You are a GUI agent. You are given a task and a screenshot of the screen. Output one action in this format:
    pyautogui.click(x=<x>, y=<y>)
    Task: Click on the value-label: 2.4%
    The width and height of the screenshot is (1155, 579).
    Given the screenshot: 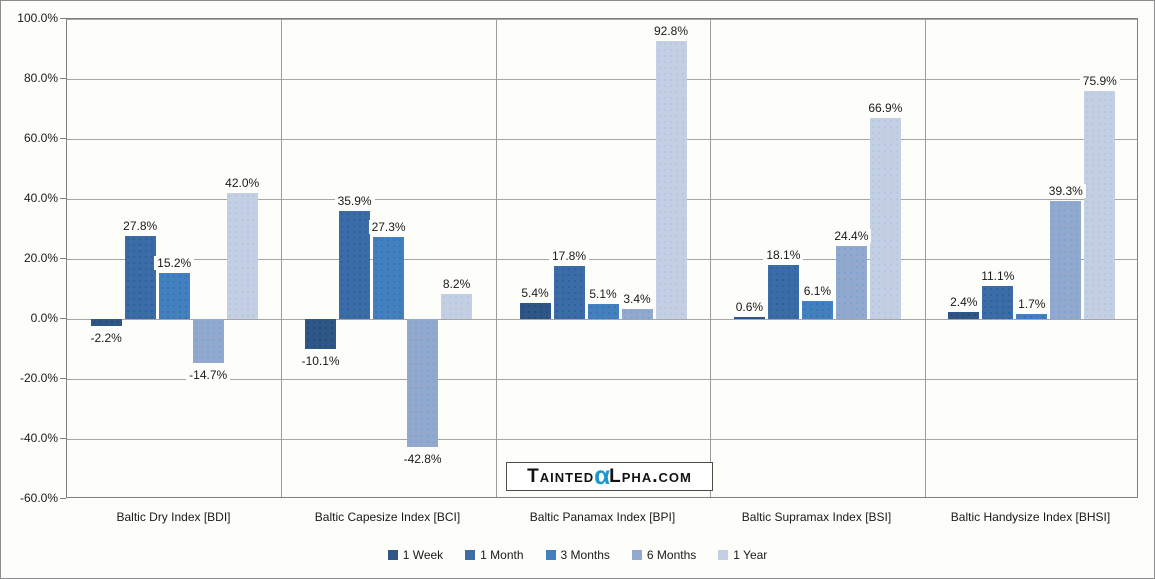 What is the action you would take?
    pyautogui.click(x=964, y=301)
    